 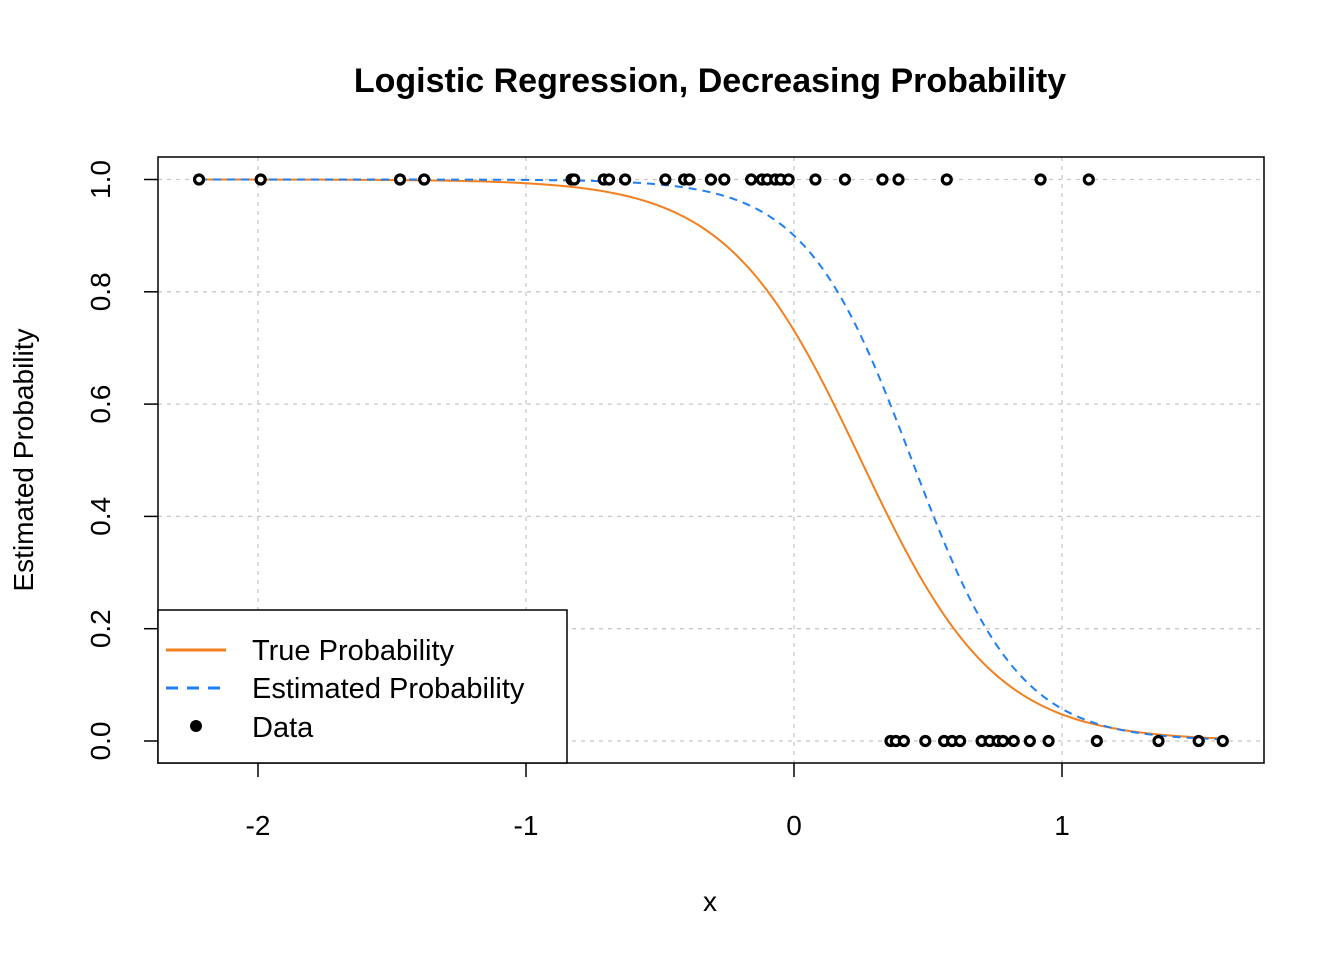 What do you see at coordinates (100, 179) in the screenshot?
I see `y-tick-label: 1.0` at bounding box center [100, 179].